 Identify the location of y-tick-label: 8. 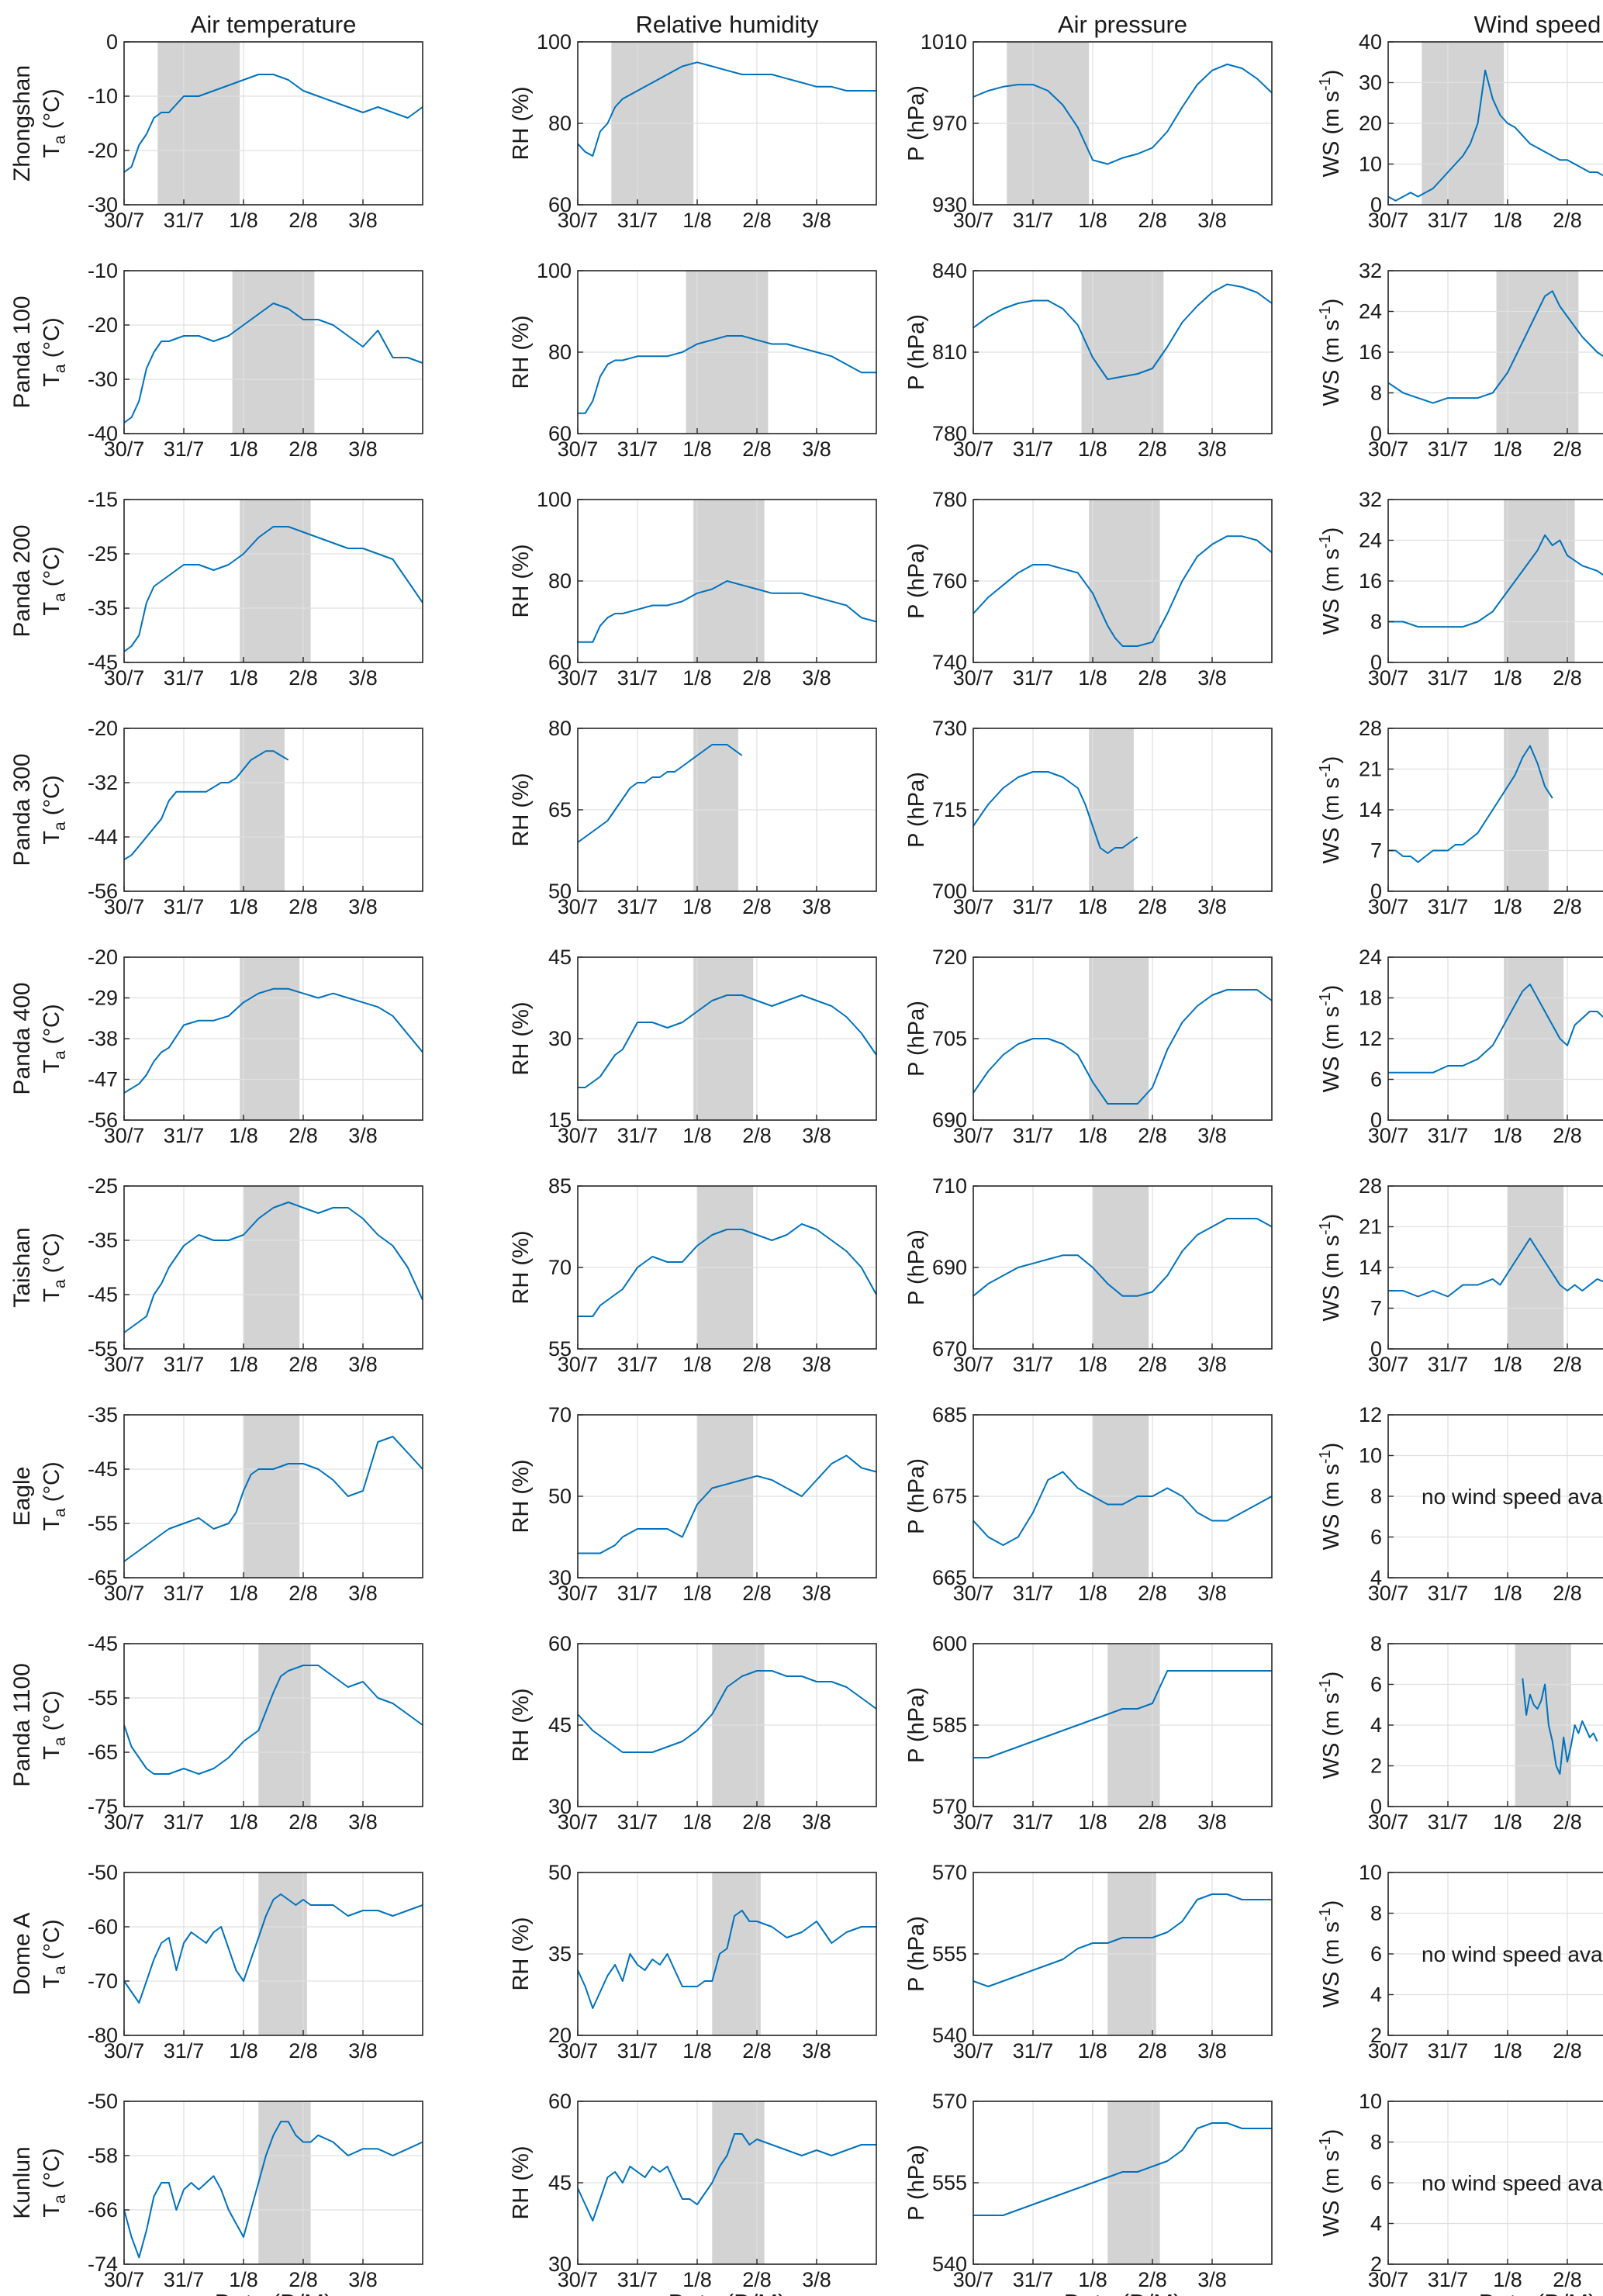
(1376, 1496).